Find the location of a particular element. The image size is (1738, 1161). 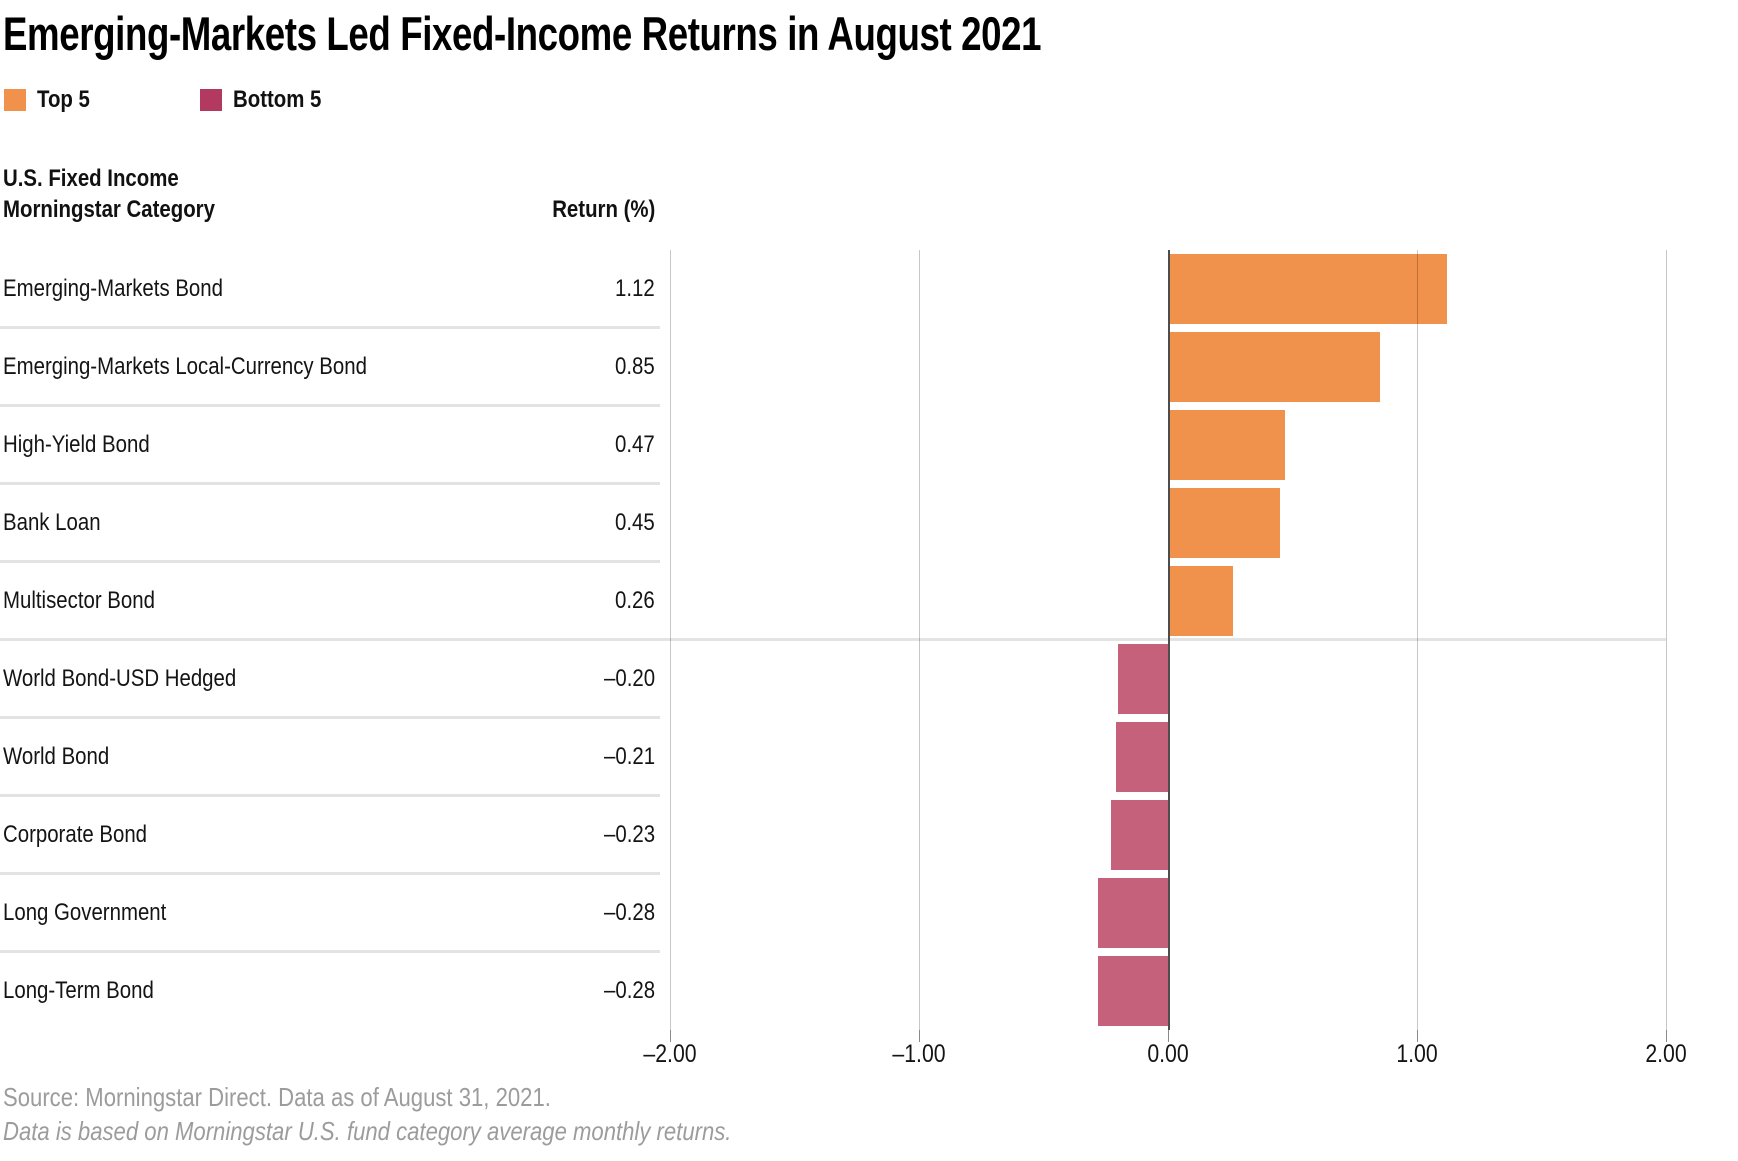

legend-top5-label: Top 5 is located at coordinates (63, 99).